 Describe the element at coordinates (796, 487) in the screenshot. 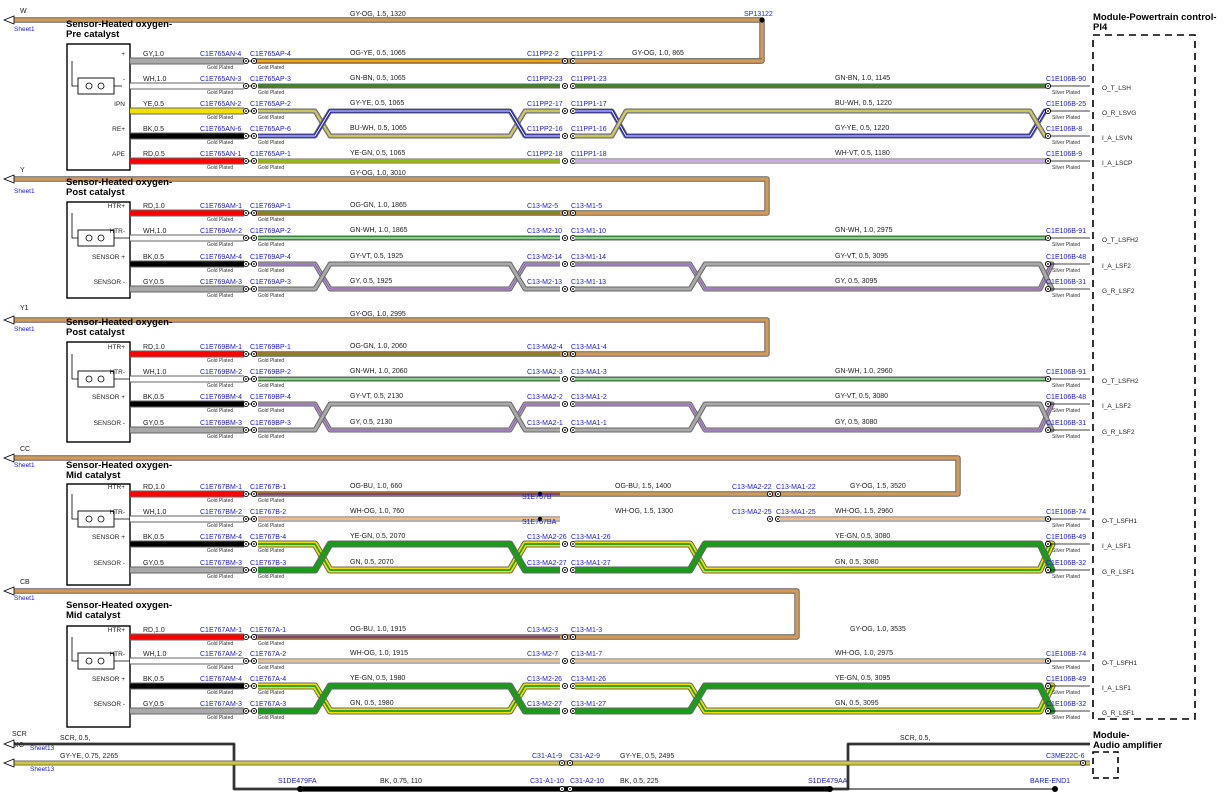

I see `inline-connector-b: C13-MA1-22` at that location.